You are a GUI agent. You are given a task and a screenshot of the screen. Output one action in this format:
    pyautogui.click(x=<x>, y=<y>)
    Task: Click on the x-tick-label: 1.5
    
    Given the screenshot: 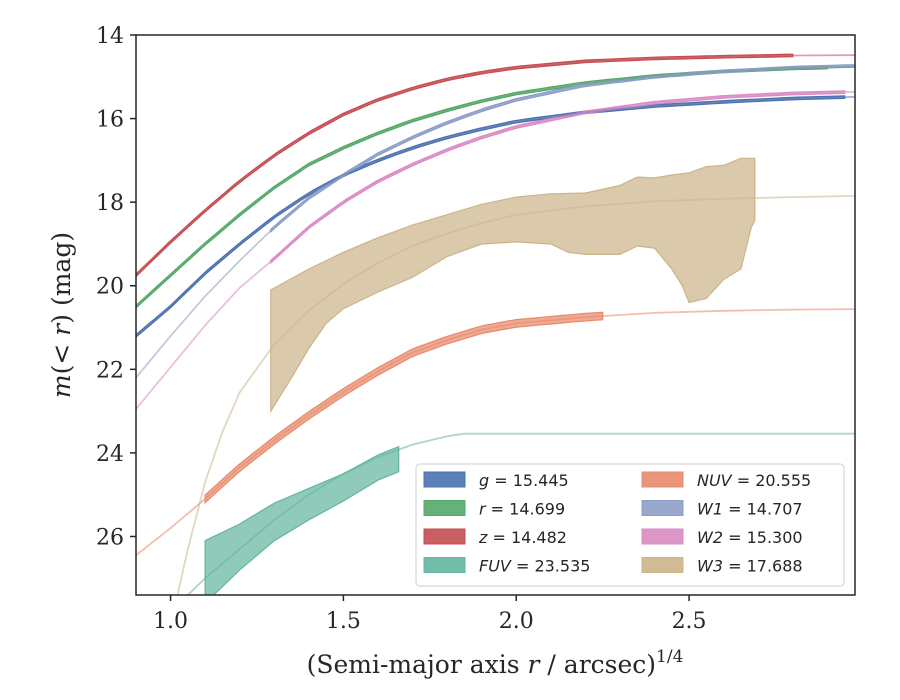 What is the action you would take?
    pyautogui.click(x=343, y=621)
    